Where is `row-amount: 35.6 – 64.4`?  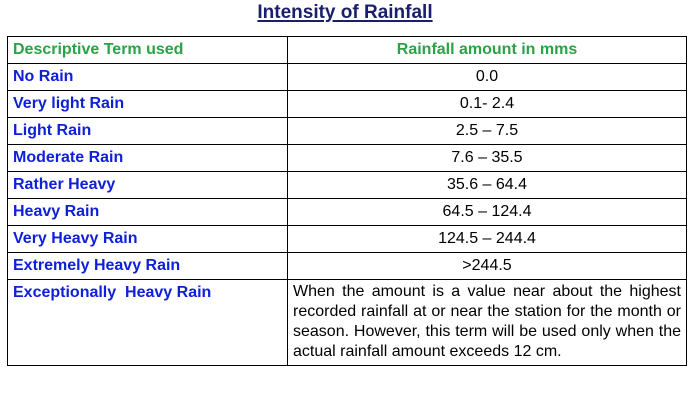 row-amount: 35.6 – 64.4 is located at coordinates (487, 185).